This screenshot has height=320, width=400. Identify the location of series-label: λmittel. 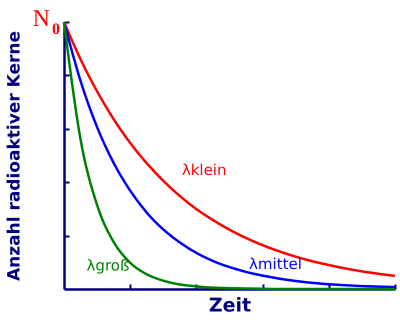
(275, 263).